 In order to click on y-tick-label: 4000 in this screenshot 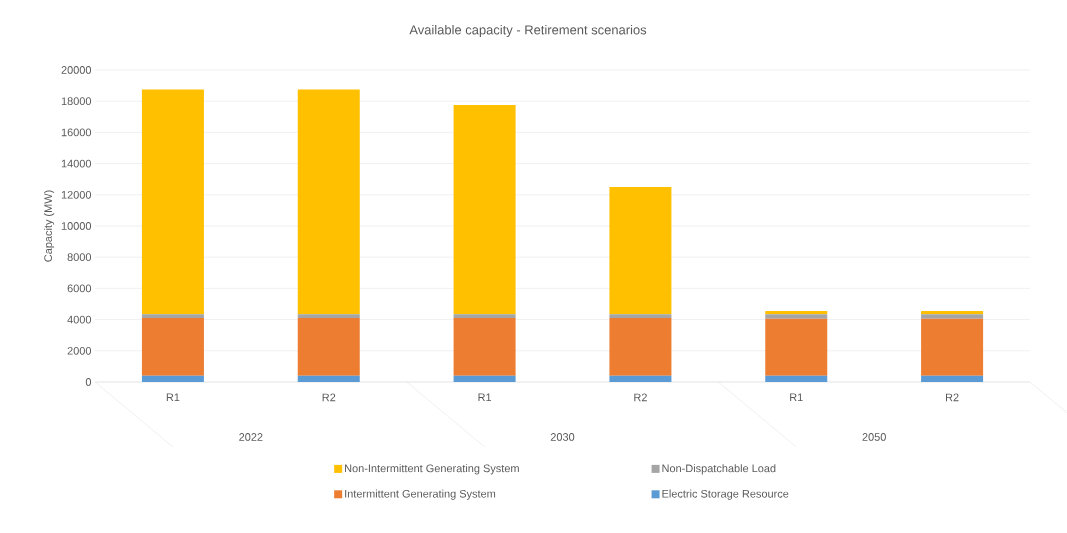, I will do `click(79, 319)`.